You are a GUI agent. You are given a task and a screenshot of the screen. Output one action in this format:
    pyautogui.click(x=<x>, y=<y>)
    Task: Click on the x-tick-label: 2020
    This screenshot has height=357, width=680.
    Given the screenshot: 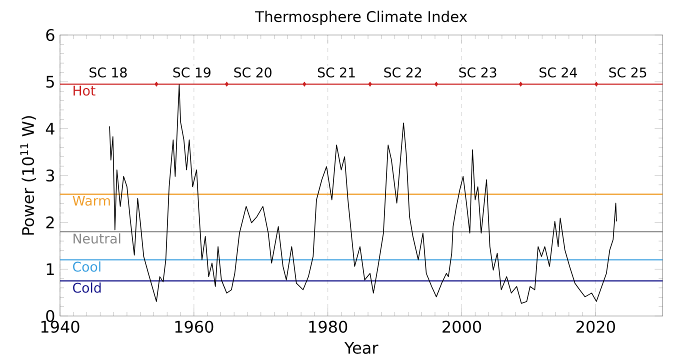 What is the action you would take?
    pyautogui.click(x=595, y=326)
    